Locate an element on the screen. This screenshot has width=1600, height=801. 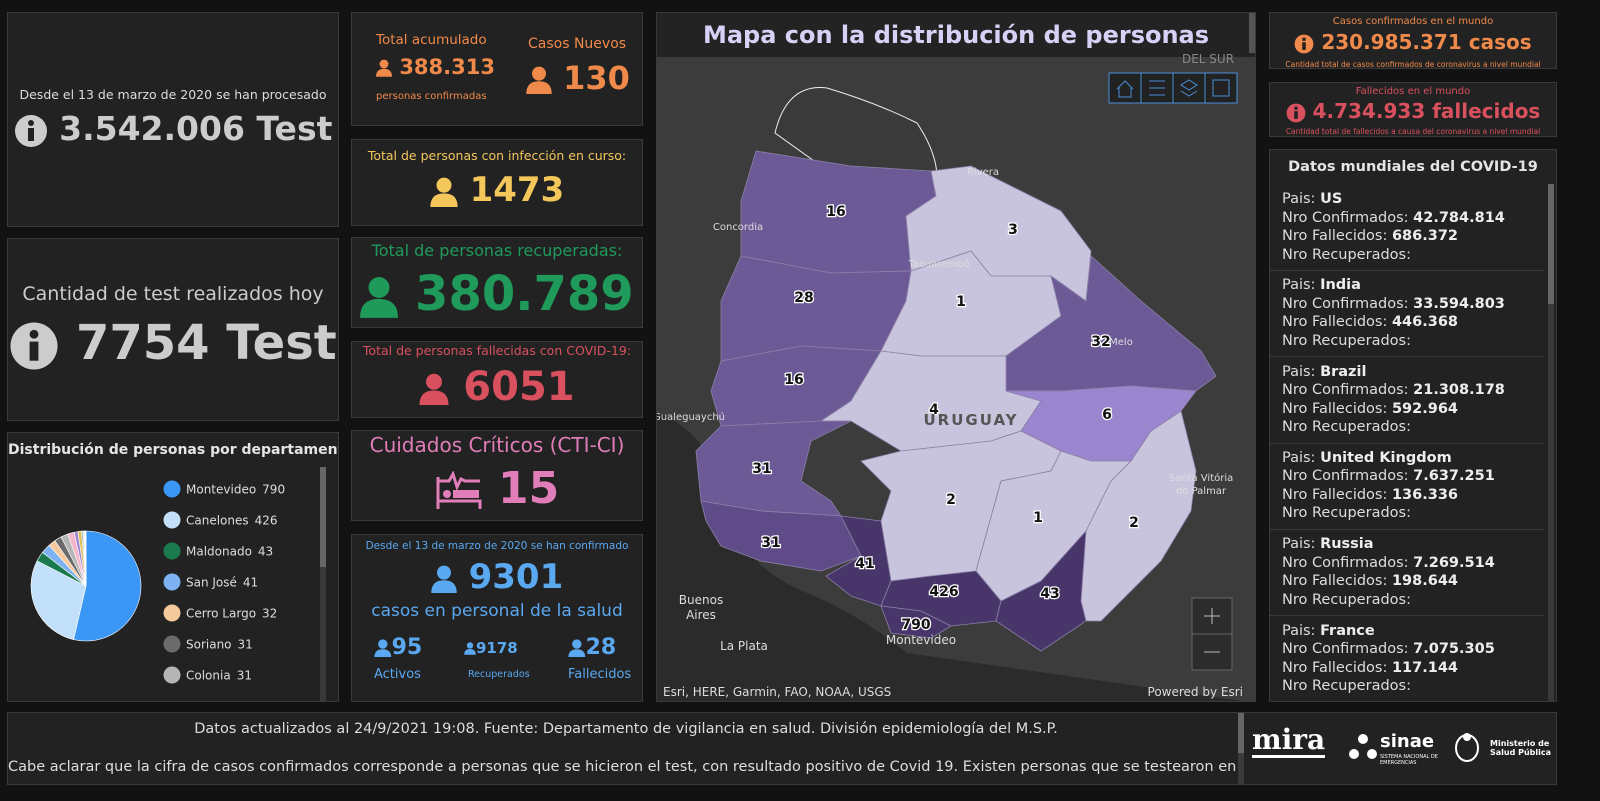
label: Fallecidos en el mundo is located at coordinates (1413, 91).